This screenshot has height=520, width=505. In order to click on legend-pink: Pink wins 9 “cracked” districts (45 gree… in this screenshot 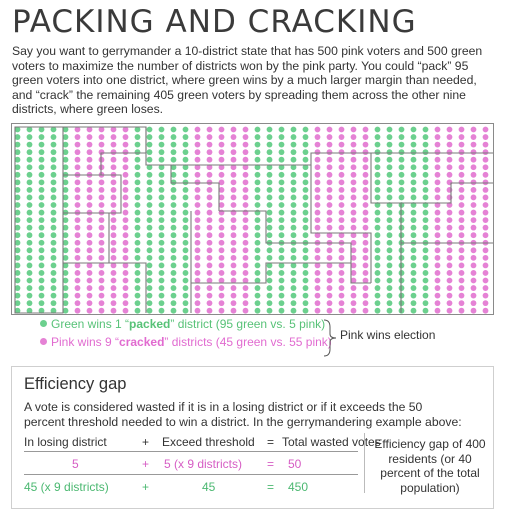, I will do `click(186, 342)`.